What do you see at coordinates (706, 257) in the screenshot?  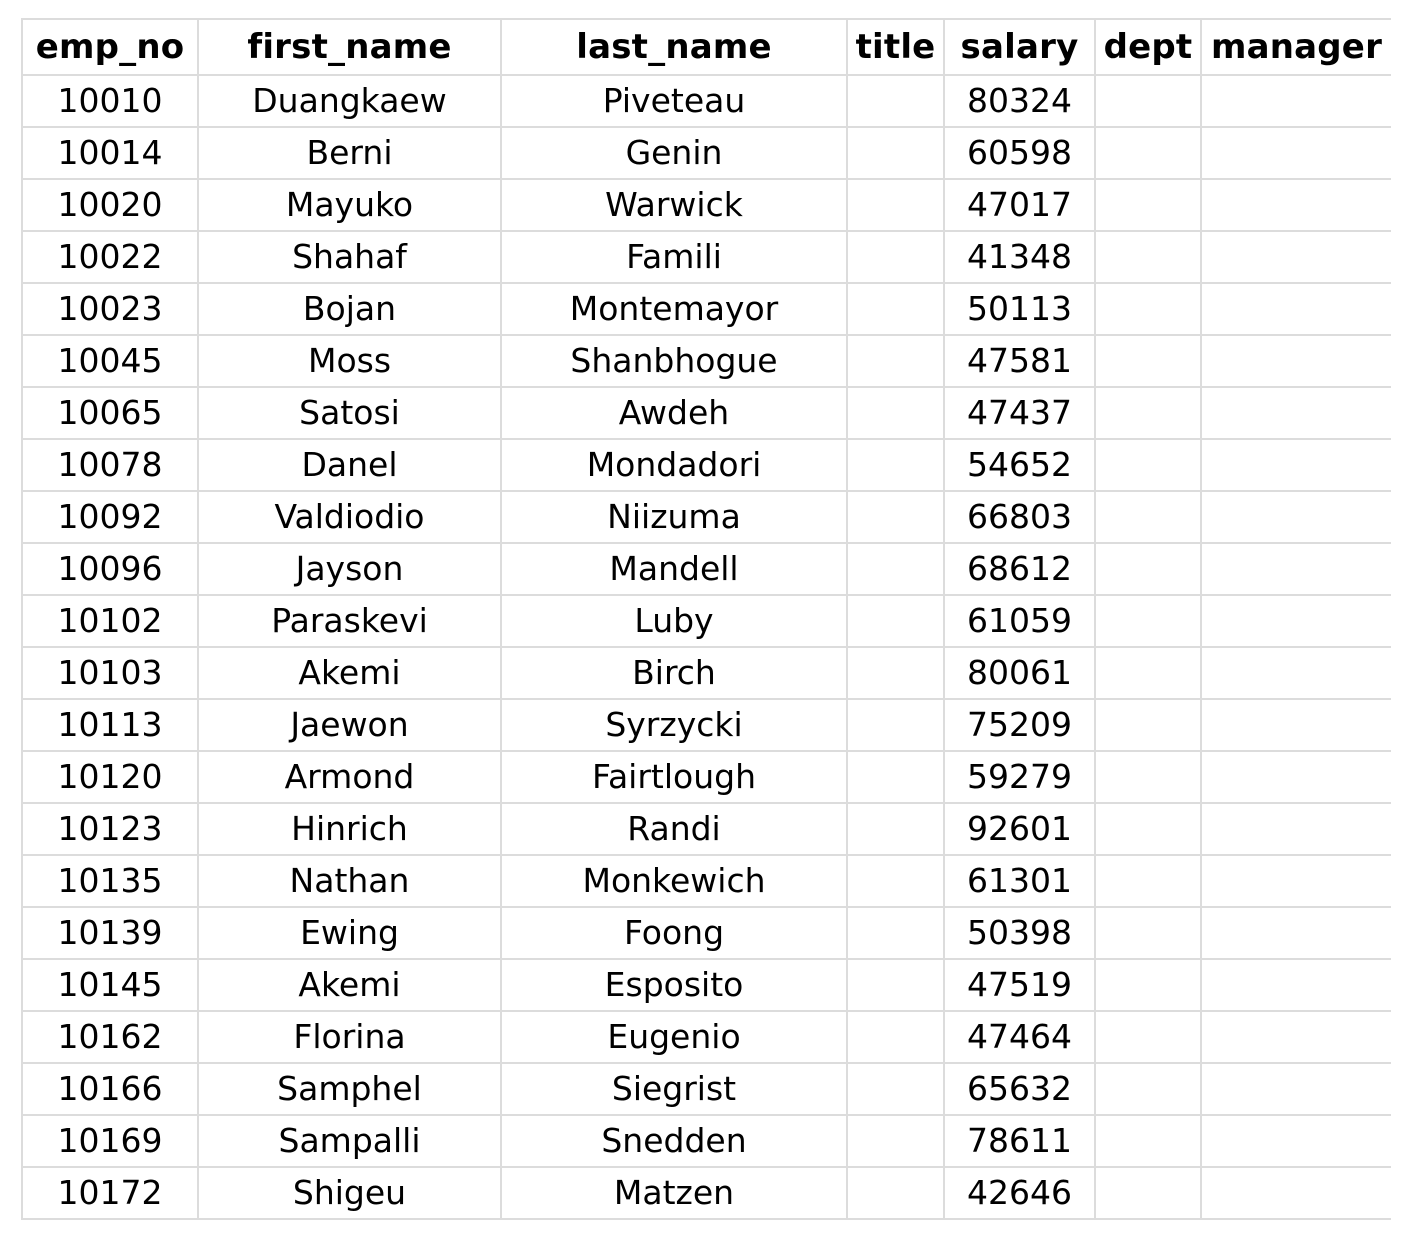 I see `table-row: 10022 Shahaf Famili 41348` at bounding box center [706, 257].